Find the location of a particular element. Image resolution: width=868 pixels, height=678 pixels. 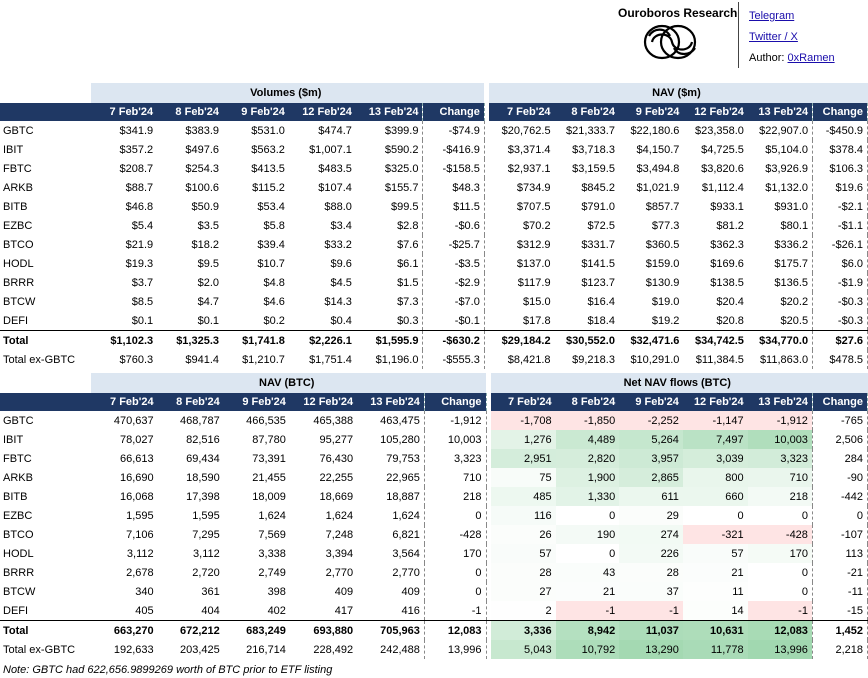

value-cell: $0.4 is located at coordinates (341, 320).